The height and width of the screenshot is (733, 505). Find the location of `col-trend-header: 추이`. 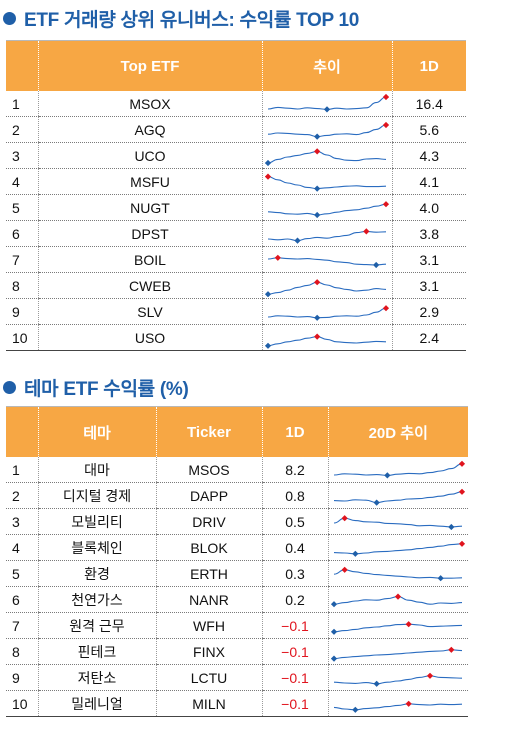

col-trend-header: 추이 is located at coordinates (327, 65).